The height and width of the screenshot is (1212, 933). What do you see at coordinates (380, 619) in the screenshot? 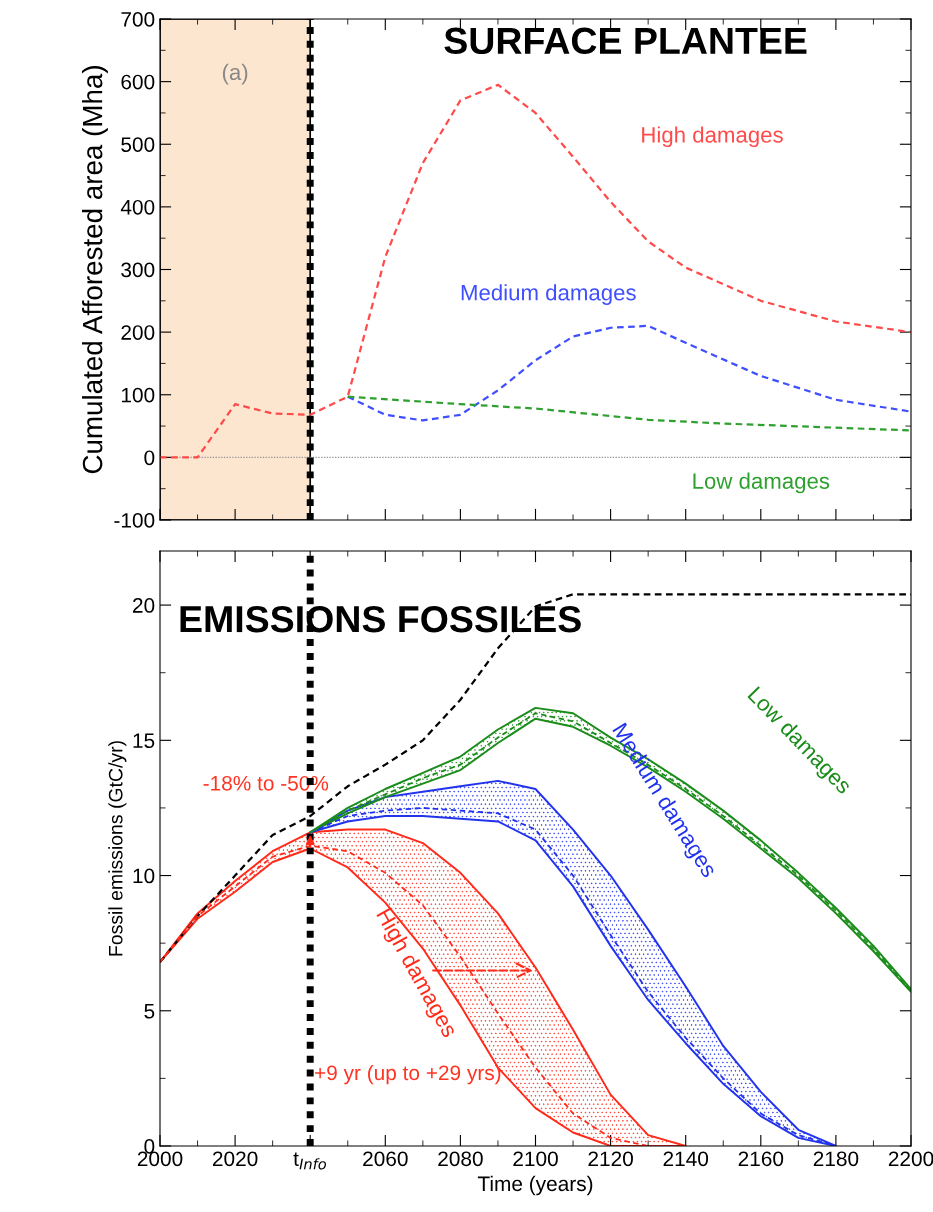
I see `text: EMISSIONS FOSSILES` at bounding box center [380, 619].